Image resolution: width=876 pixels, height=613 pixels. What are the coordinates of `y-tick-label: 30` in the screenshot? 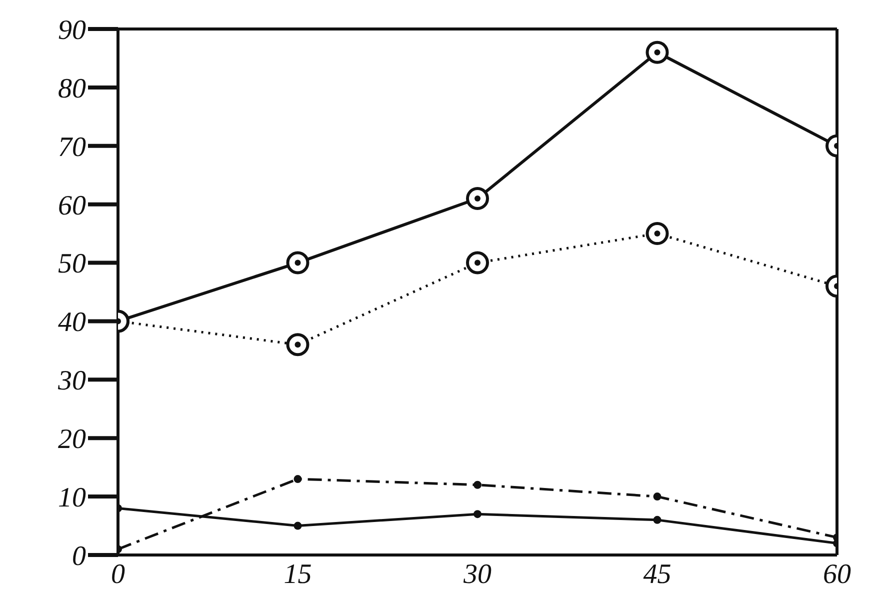 It's located at (71, 381).